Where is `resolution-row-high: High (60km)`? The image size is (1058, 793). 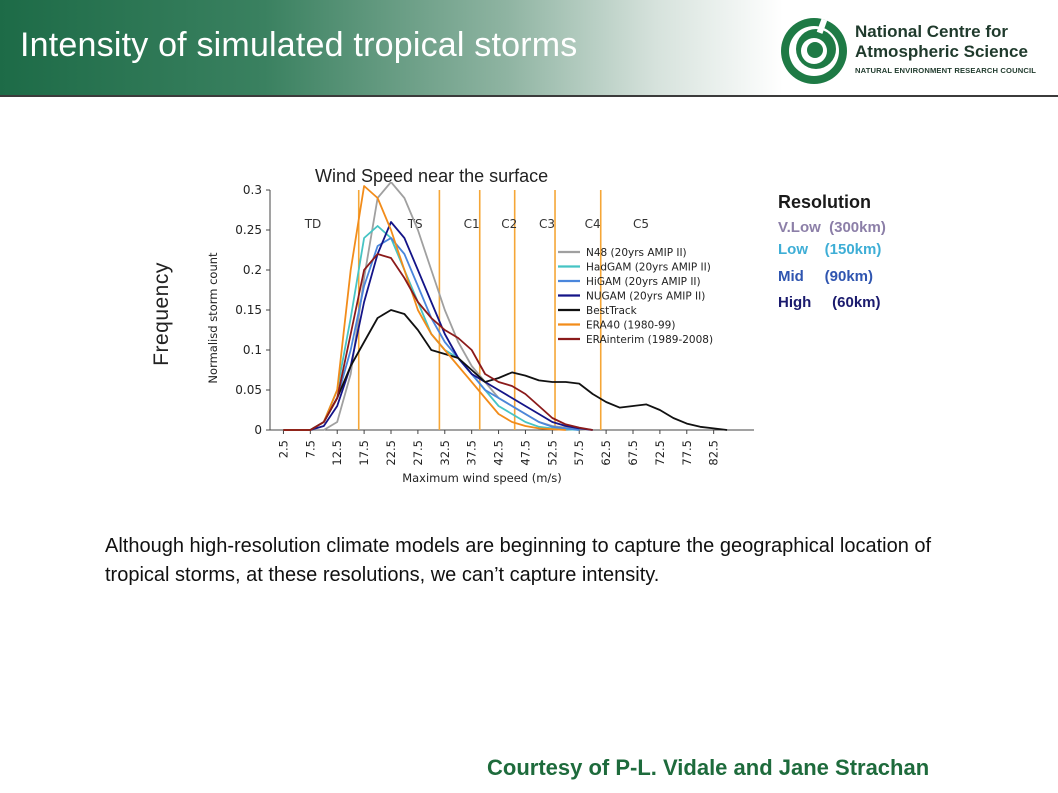
resolution-row-high: High (60km) is located at coordinates (829, 302).